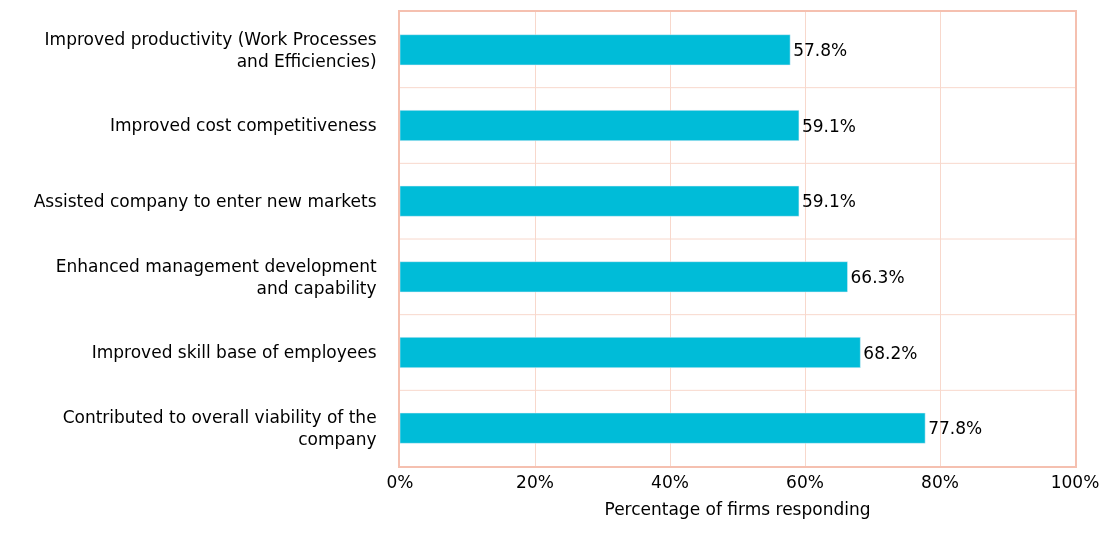 This screenshot has height=536, width=1109. What do you see at coordinates (670, 482) in the screenshot?
I see `x-tick-label: 40%` at bounding box center [670, 482].